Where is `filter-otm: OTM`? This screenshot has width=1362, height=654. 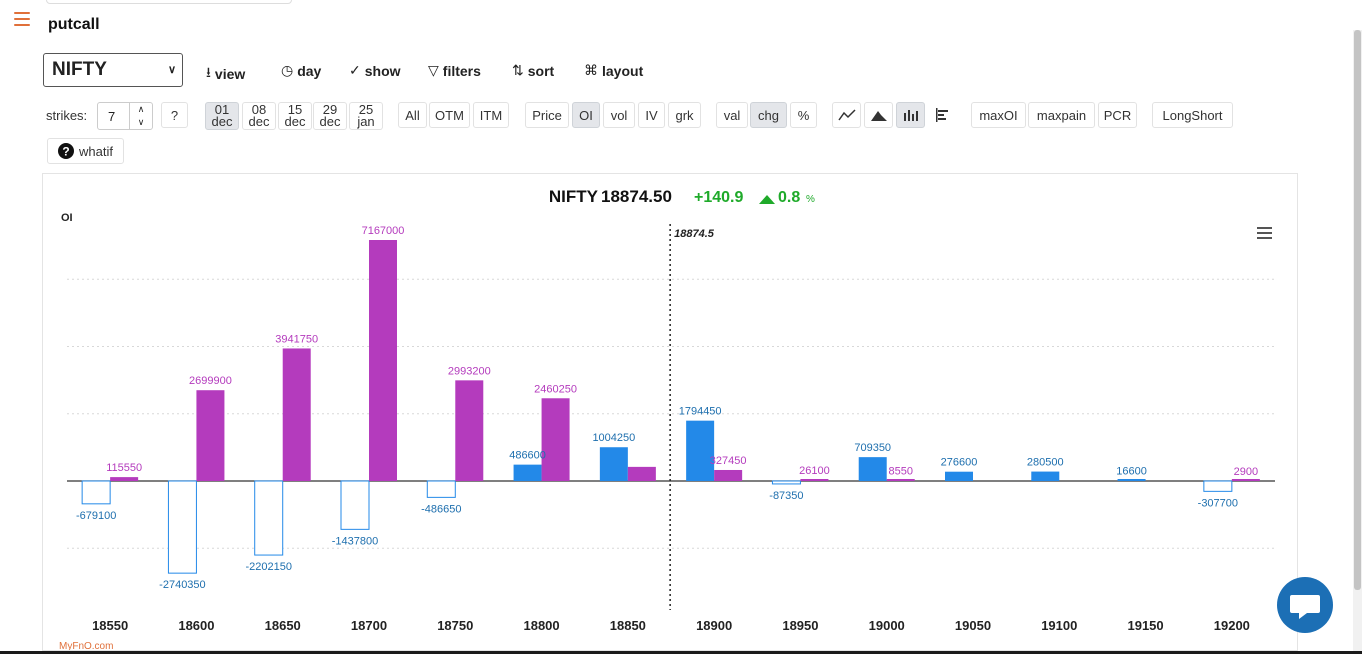
filter-otm: OTM is located at coordinates (449, 115).